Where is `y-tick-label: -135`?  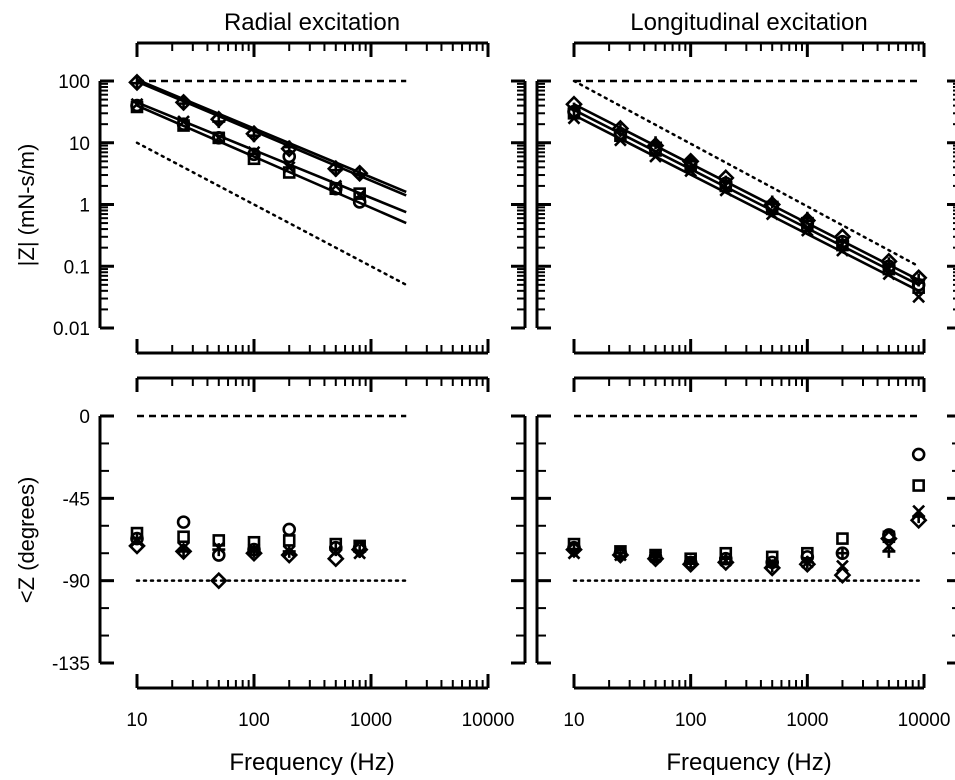
y-tick-label: -135 is located at coordinates (71, 664).